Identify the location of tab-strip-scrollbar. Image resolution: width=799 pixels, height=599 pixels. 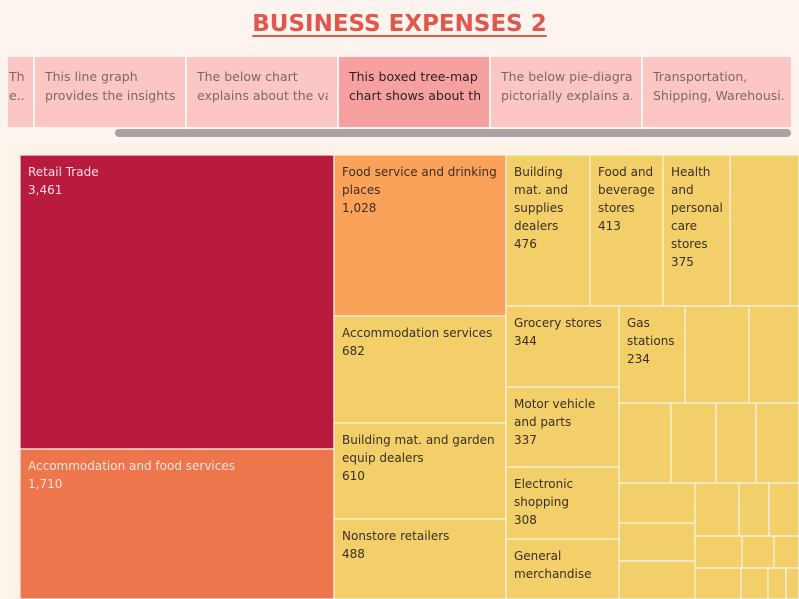
(399, 133).